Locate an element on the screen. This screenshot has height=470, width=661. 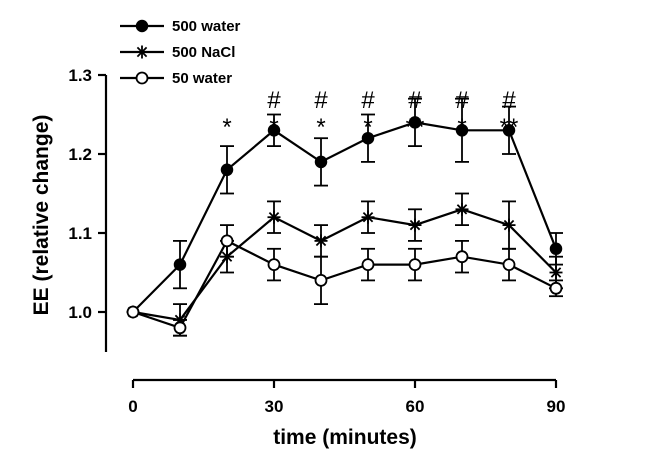
x-axis-title: time (minutes) is located at coordinates (345, 437).